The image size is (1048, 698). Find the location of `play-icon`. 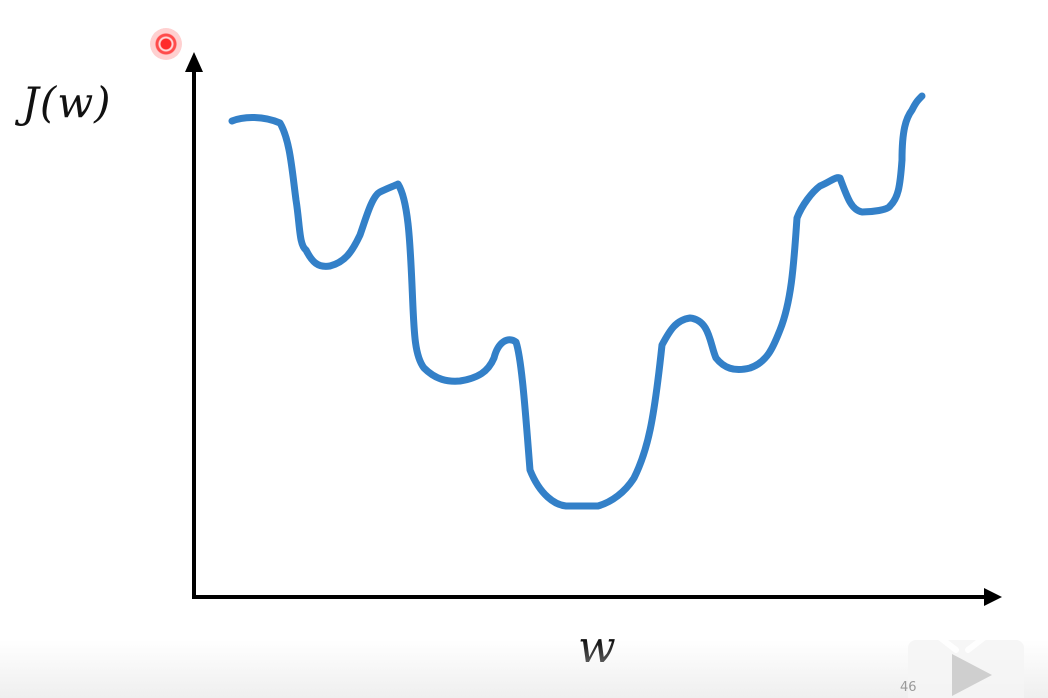

play-icon is located at coordinates (965, 668).